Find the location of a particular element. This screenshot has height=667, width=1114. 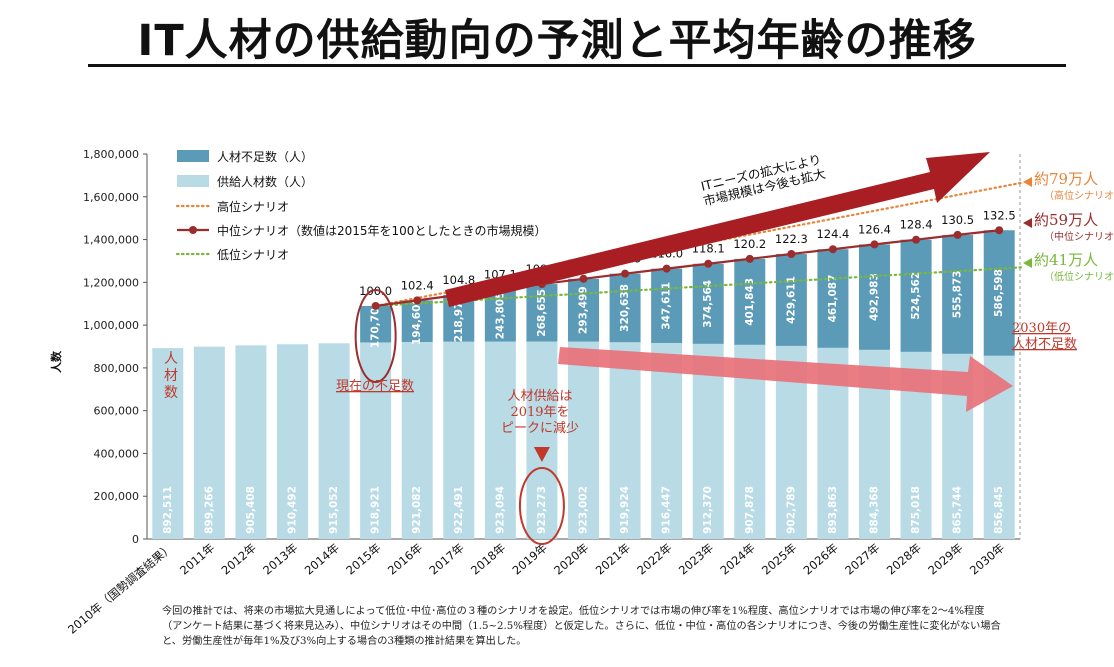

y-tick-label: 0 is located at coordinates (135, 539).